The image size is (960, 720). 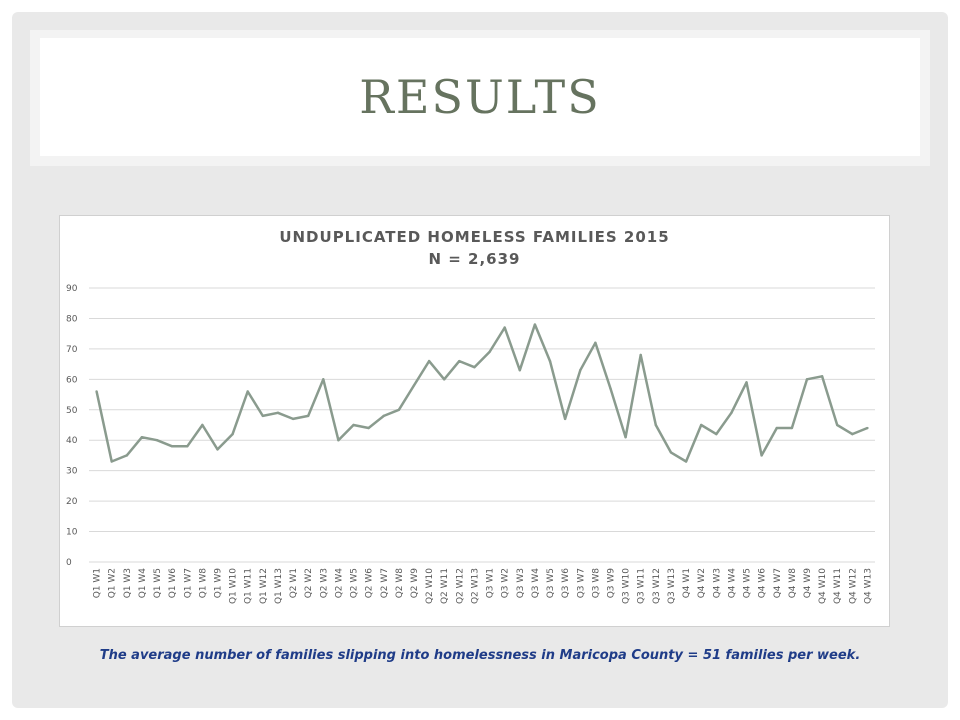 What do you see at coordinates (430, 586) in the screenshot?
I see `x-tick-label: Q2 W10` at bounding box center [430, 586].